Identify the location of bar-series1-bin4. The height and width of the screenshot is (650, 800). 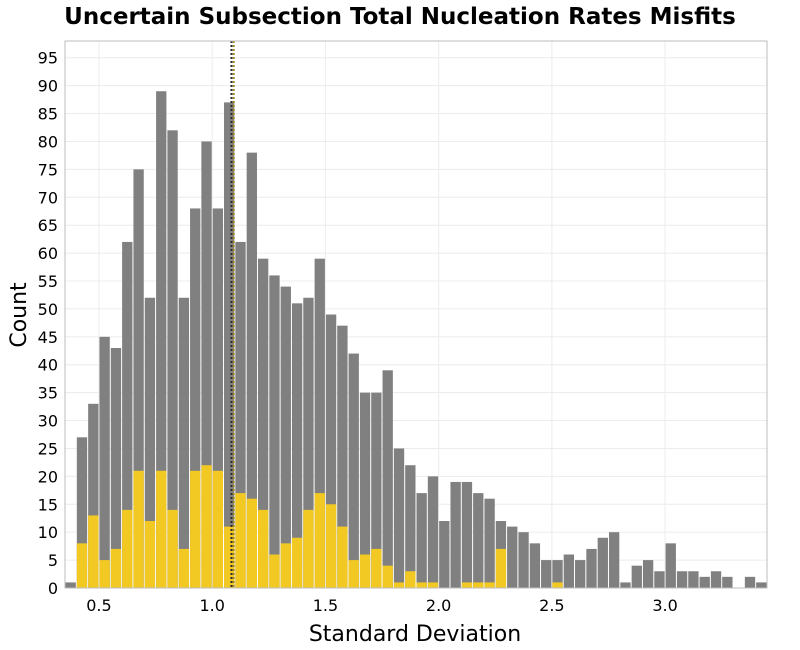
(116, 568).